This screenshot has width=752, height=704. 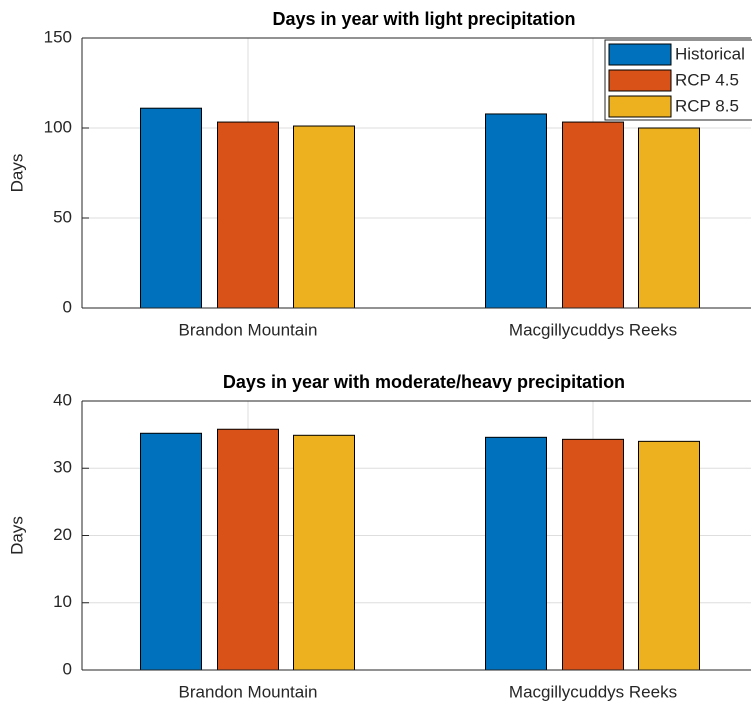 I want to click on y-tick-label: 10, so click(x=62, y=601).